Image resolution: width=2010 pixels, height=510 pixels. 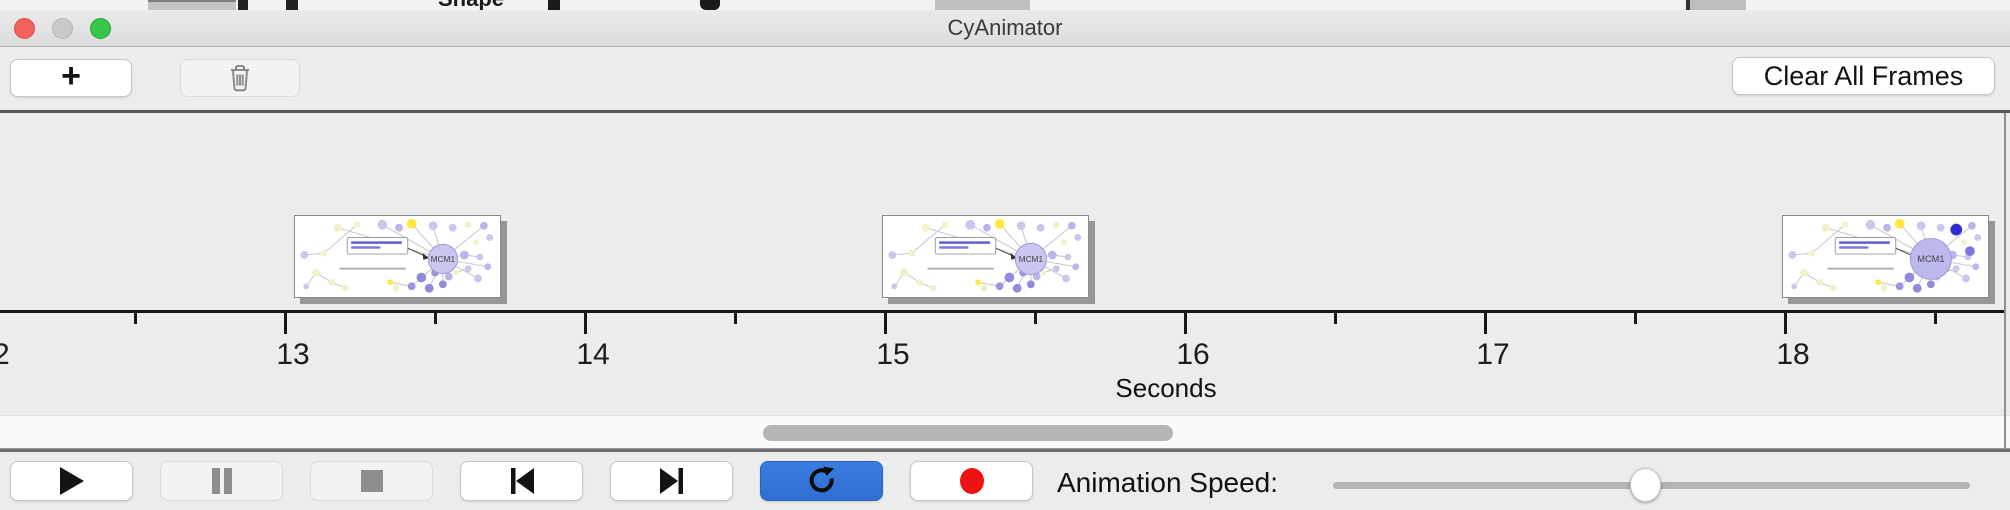 I want to click on plus-icon: +, so click(x=71, y=75).